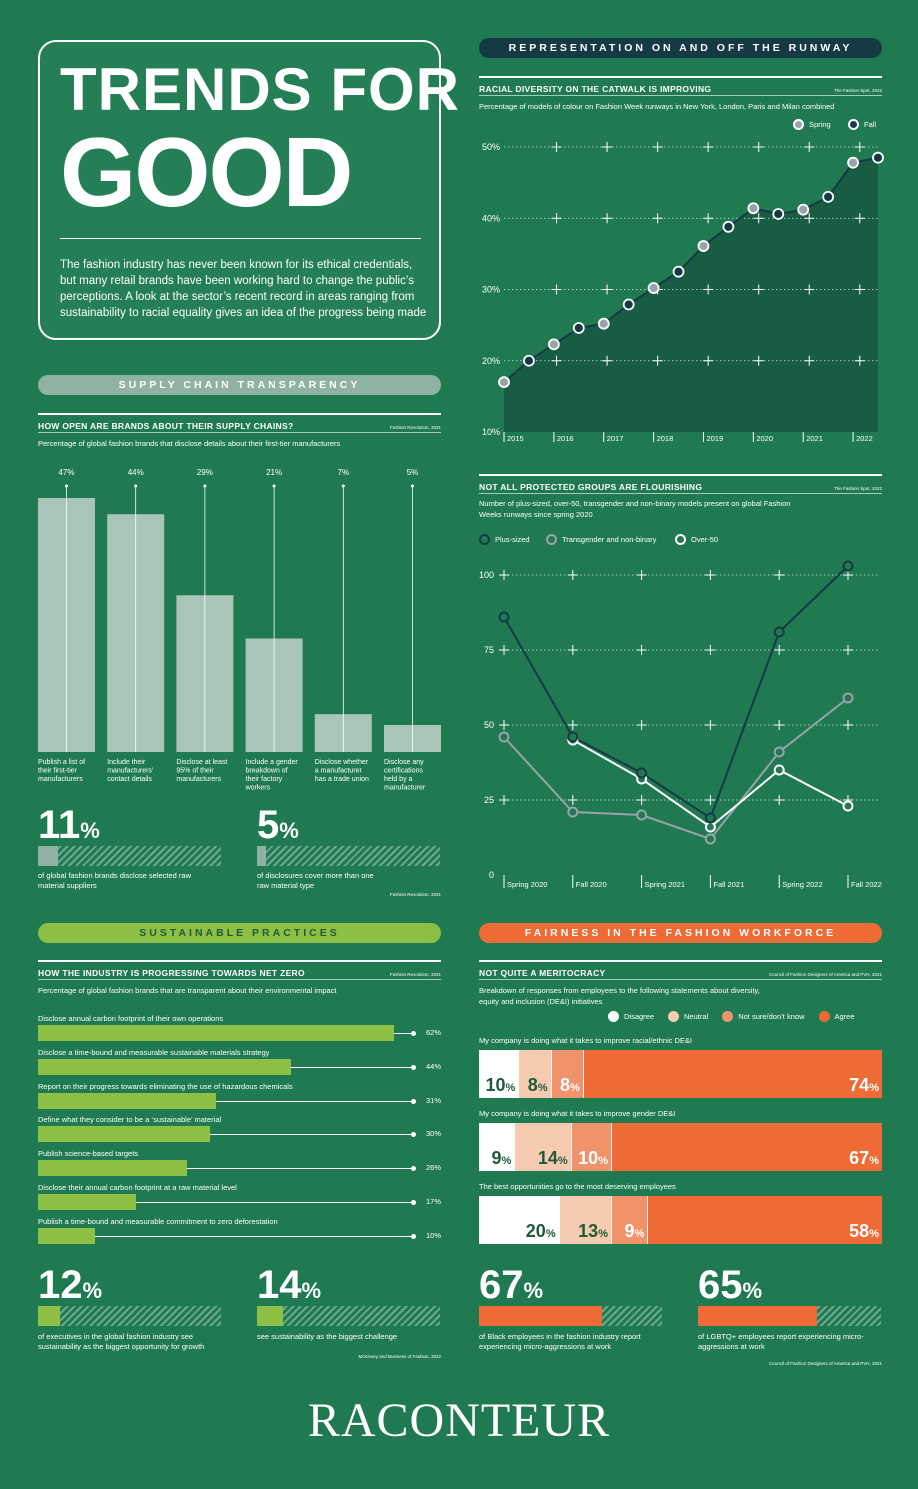 The height and width of the screenshot is (1489, 918). I want to click on bar-value-label: 29%, so click(205, 472).